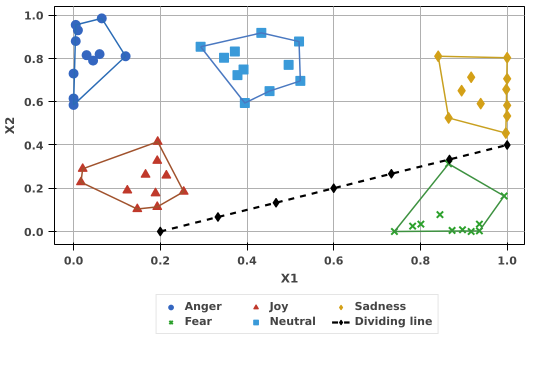  Describe the element at coordinates (203, 306) in the screenshot. I see `legend-label: Anger` at that location.